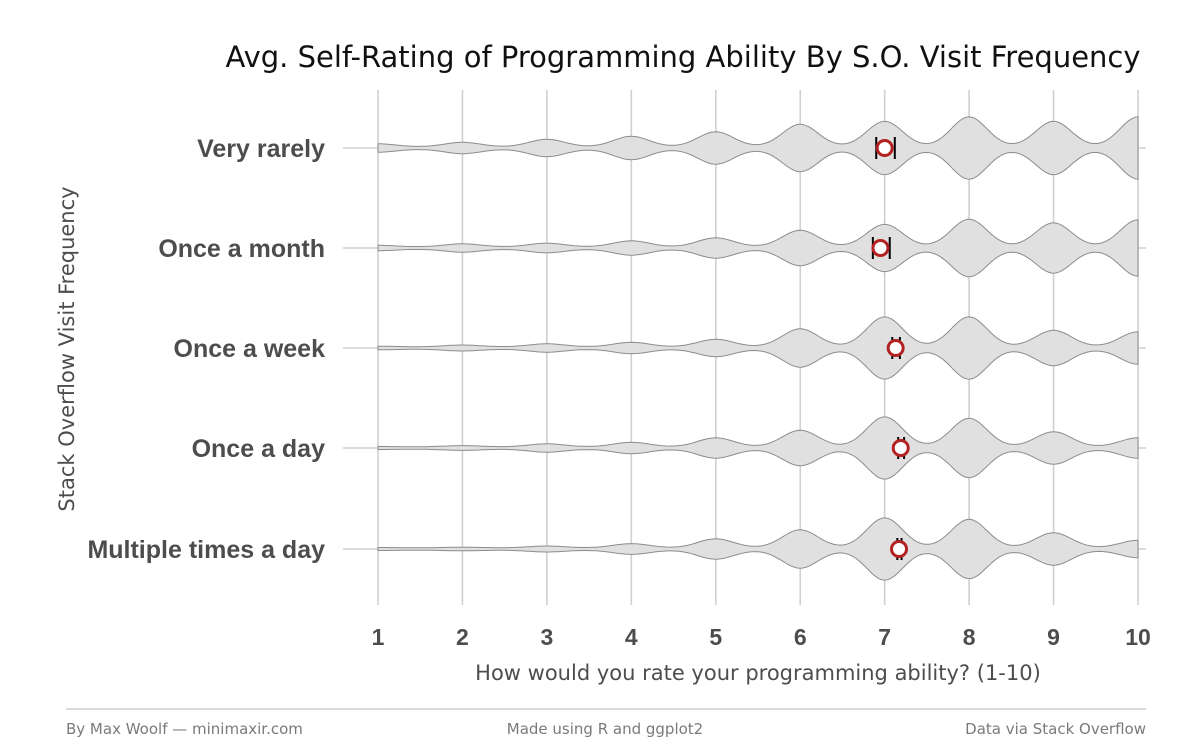 Image resolution: width=1200 pixels, height=750 pixels. Describe the element at coordinates (546, 637) in the screenshot. I see `x-tick-label: 3` at that location.